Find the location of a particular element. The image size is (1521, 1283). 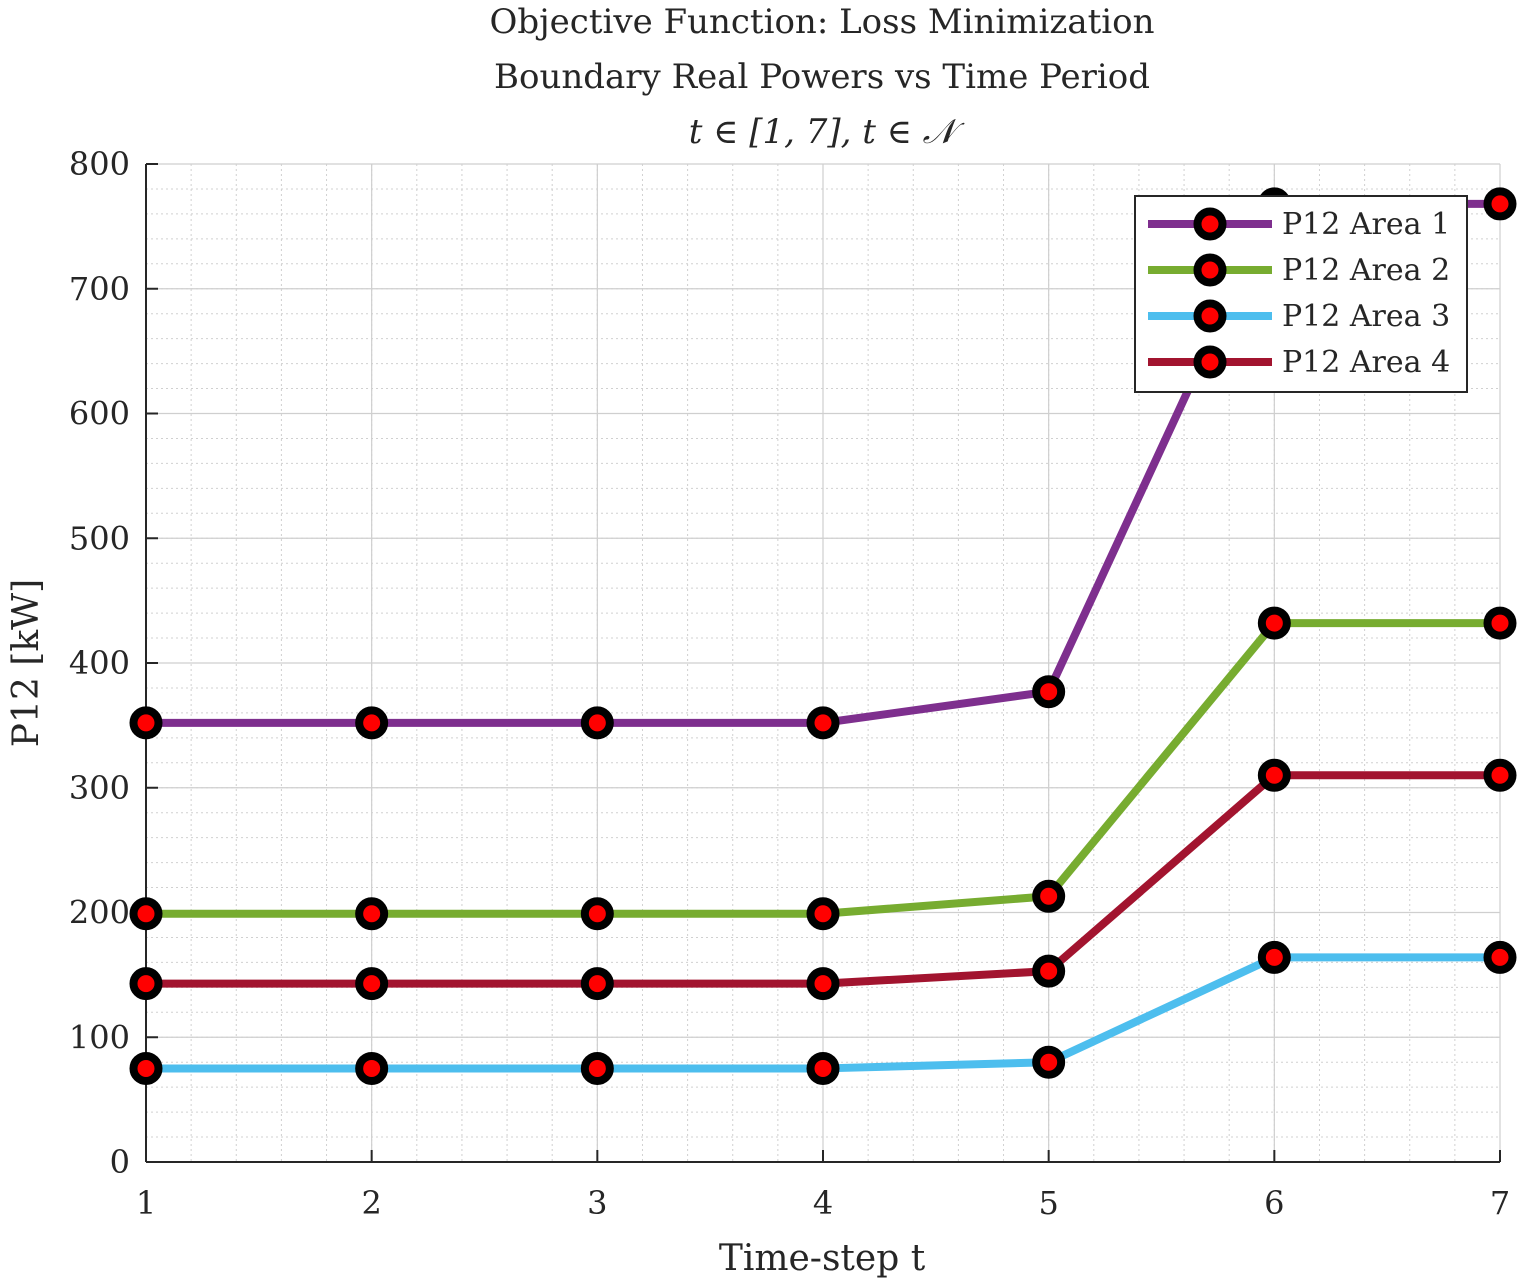

y-tick-label: 200 is located at coordinates (99, 913).